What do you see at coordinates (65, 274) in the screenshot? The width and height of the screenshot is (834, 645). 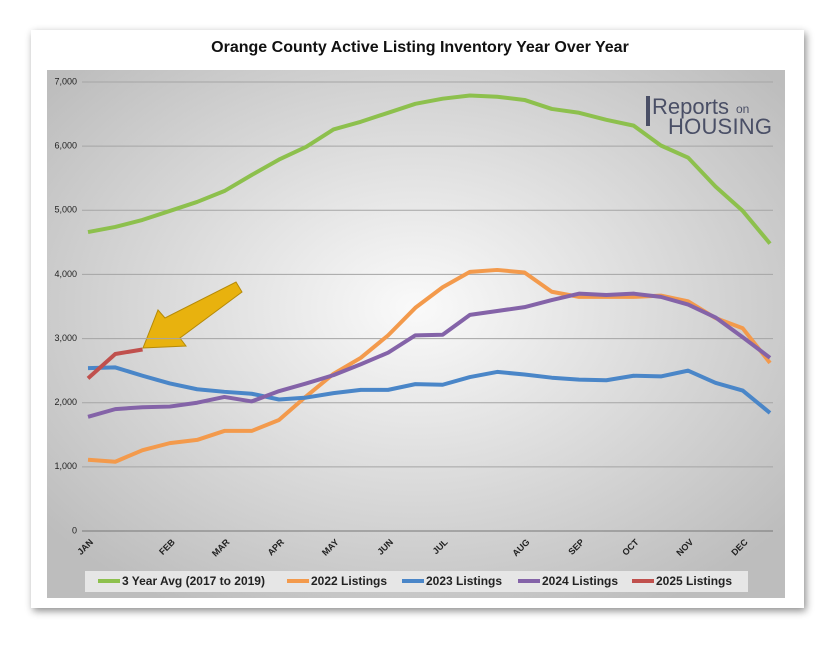 I see `y-tick-label: 4,000` at bounding box center [65, 274].